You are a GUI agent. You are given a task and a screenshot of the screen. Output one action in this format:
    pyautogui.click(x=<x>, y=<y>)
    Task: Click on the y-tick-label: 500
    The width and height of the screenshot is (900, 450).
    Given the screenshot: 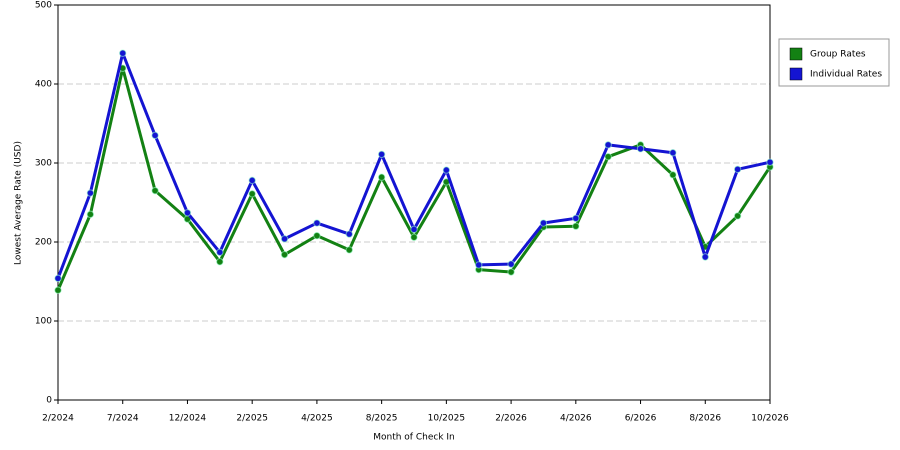 What is the action you would take?
    pyautogui.click(x=43, y=6)
    